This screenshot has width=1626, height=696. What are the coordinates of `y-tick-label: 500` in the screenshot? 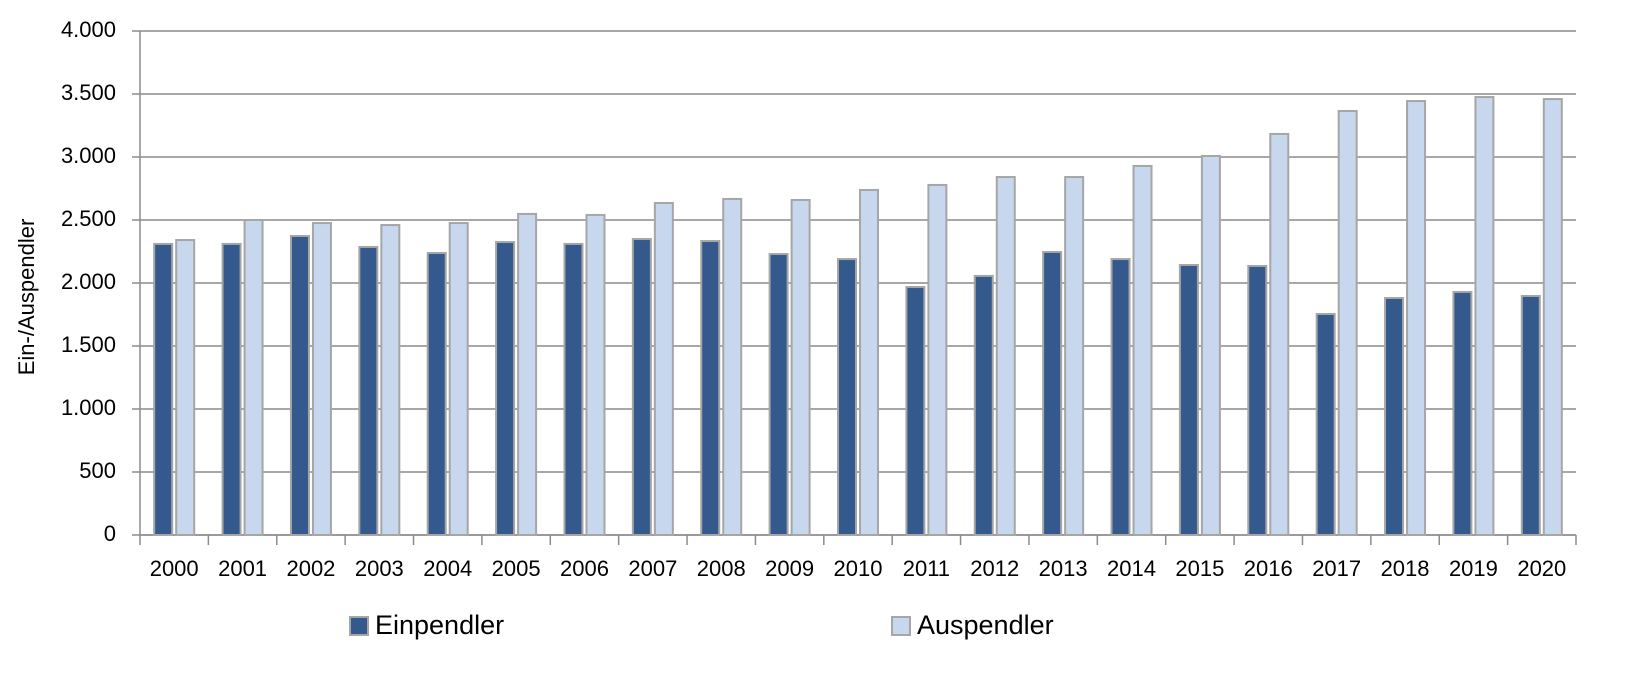 It's located at (97, 470).